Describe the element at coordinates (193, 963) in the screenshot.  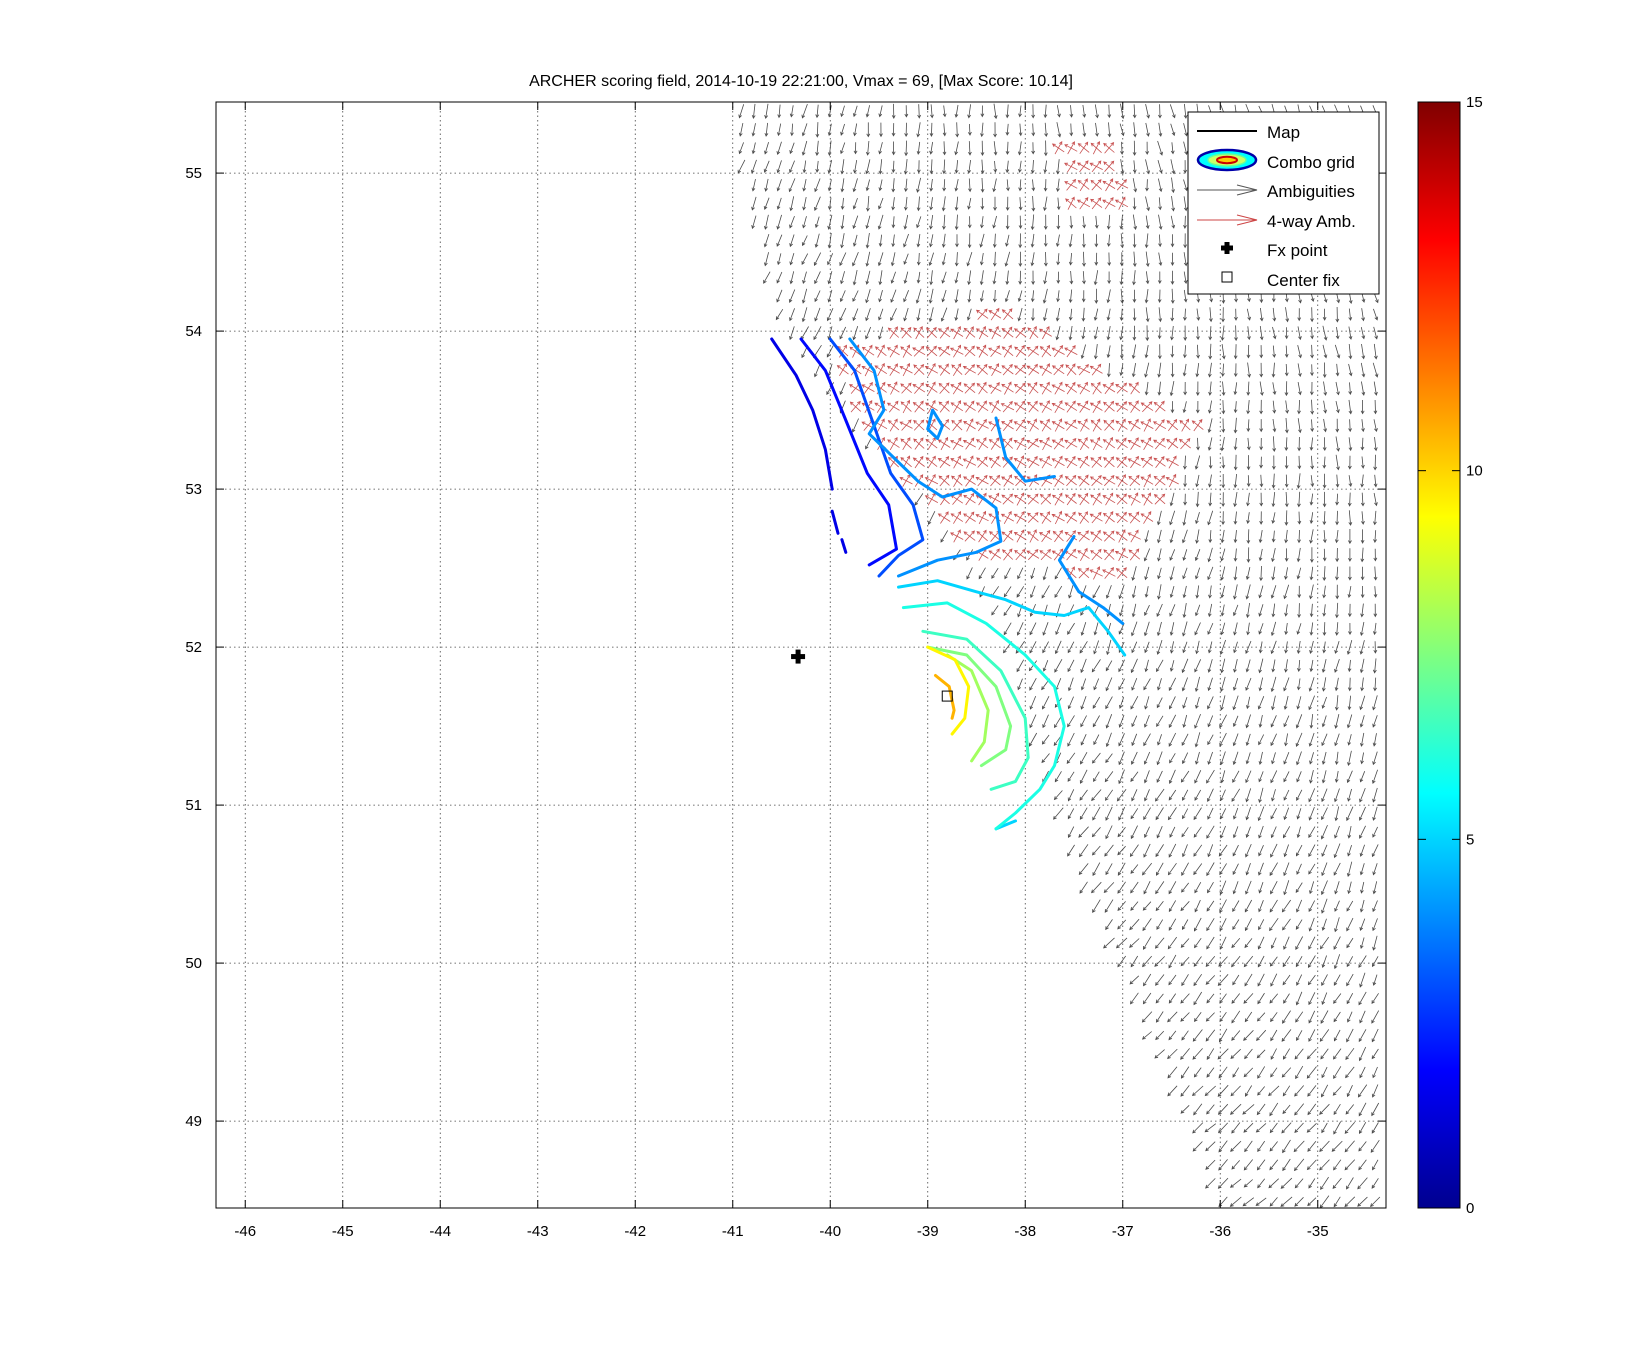
I see `y-tick-label: 50` at that location.